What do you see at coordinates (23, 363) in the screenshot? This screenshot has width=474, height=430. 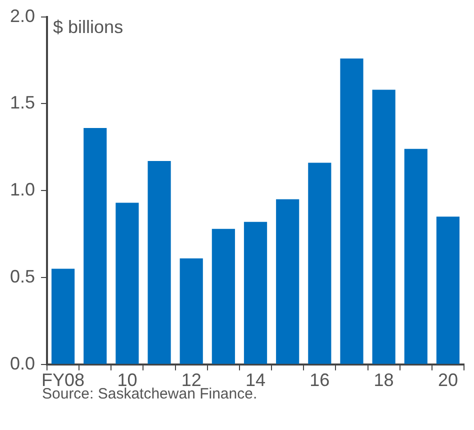 I see `y-tick-label: 0.0` at bounding box center [23, 363].